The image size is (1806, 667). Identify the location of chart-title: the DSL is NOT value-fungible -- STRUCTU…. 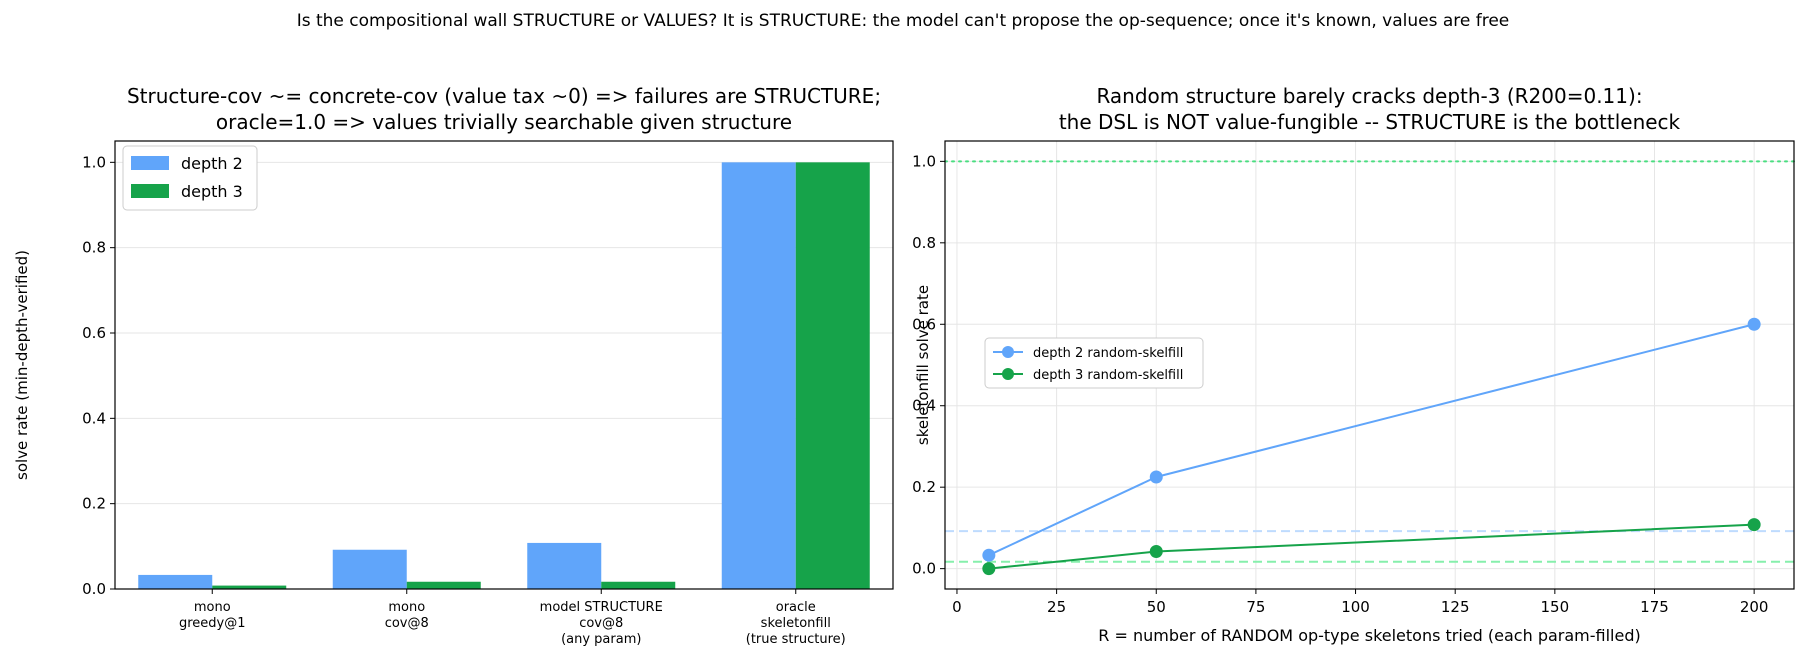
(1370, 122).